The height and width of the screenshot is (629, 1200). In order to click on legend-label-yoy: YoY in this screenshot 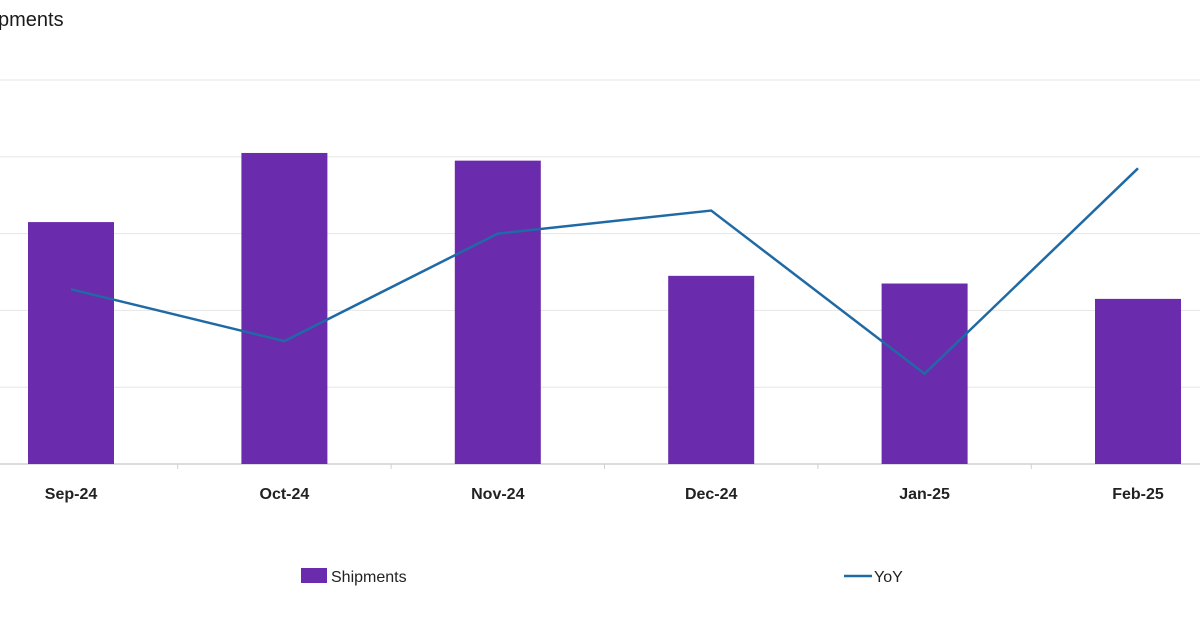, I will do `click(888, 577)`.